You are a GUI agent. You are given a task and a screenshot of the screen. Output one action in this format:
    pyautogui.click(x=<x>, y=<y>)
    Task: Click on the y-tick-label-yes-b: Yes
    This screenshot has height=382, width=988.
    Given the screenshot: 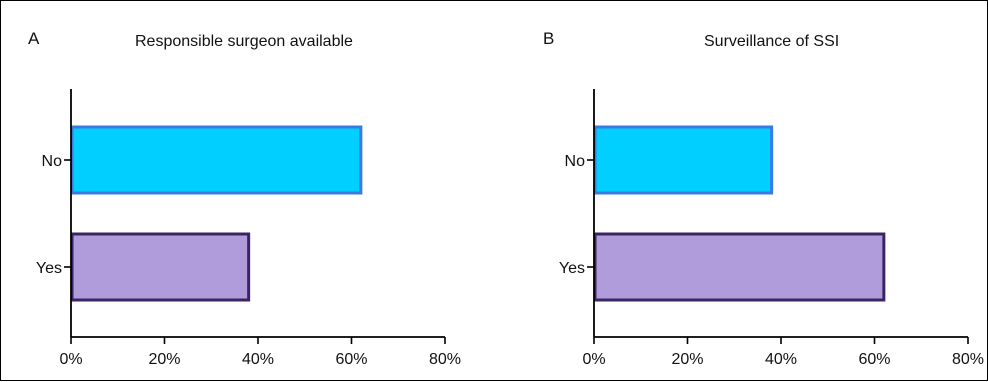 What is the action you would take?
    pyautogui.click(x=572, y=268)
    